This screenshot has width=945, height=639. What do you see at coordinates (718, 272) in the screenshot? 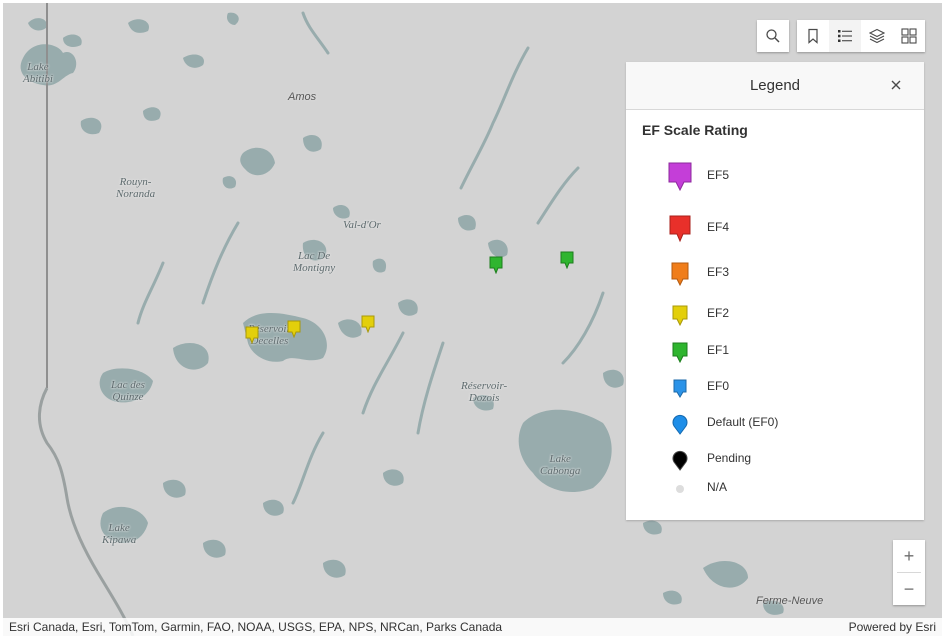
I see `legend-item-label: EF3` at bounding box center [718, 272].